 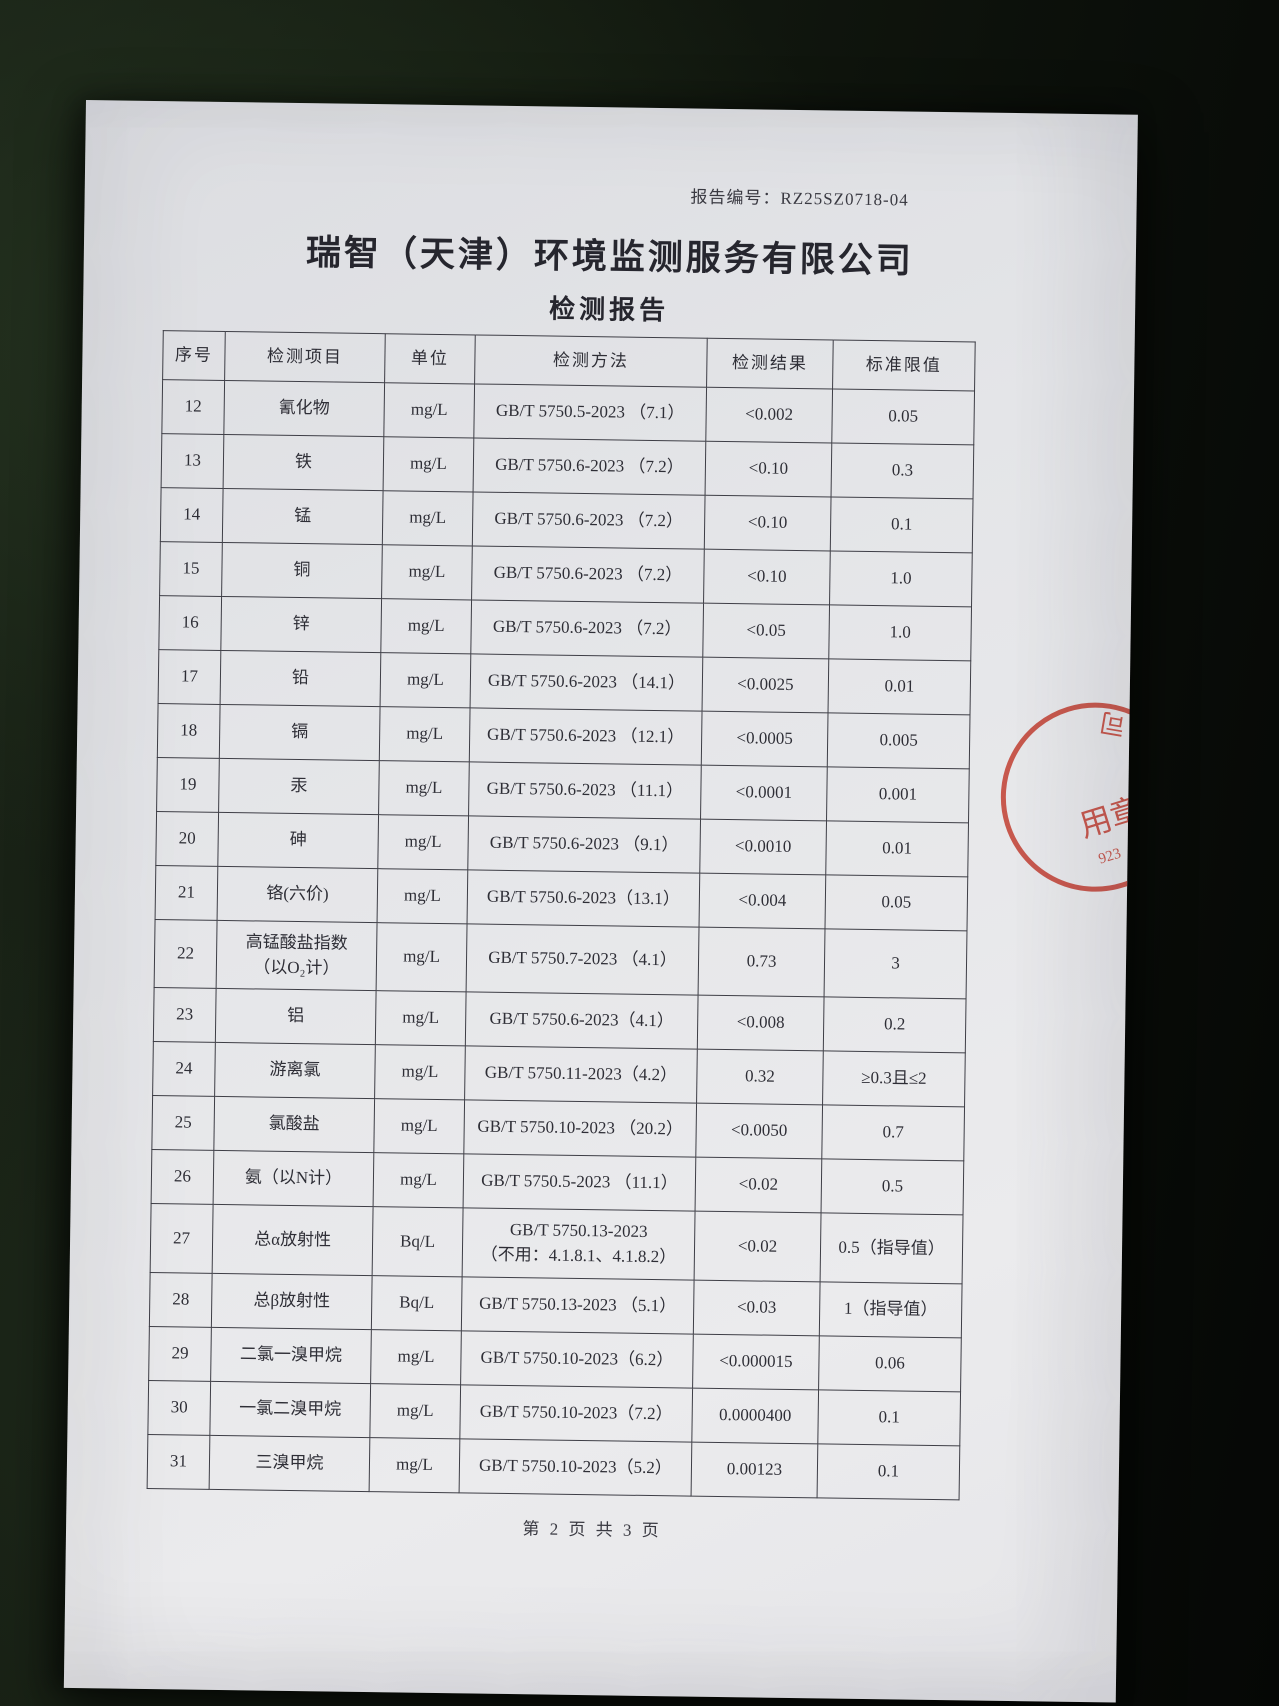 I want to click on cell-method: GB/T 5750.10-2023（5.2）, so click(x=575, y=1467).